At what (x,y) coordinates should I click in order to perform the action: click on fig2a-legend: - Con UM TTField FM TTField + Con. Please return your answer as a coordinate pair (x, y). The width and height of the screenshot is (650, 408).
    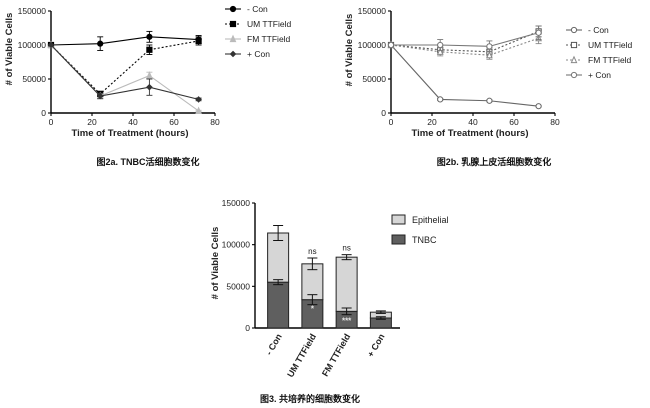
    Looking at the image, I should click on (258, 31).